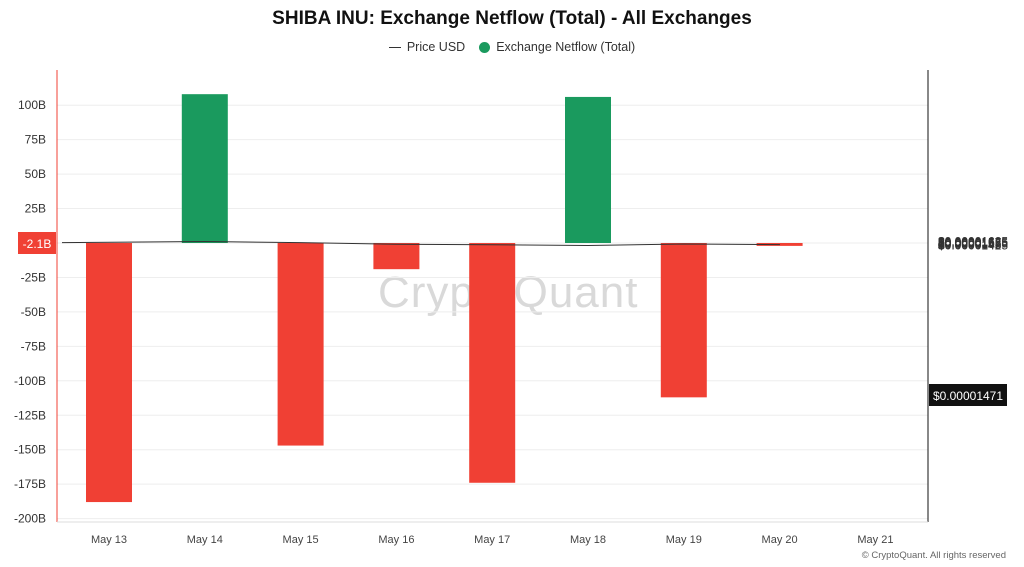 The height and width of the screenshot is (567, 1024). What do you see at coordinates (396, 540) in the screenshot?
I see `x-tick-label: May 16` at bounding box center [396, 540].